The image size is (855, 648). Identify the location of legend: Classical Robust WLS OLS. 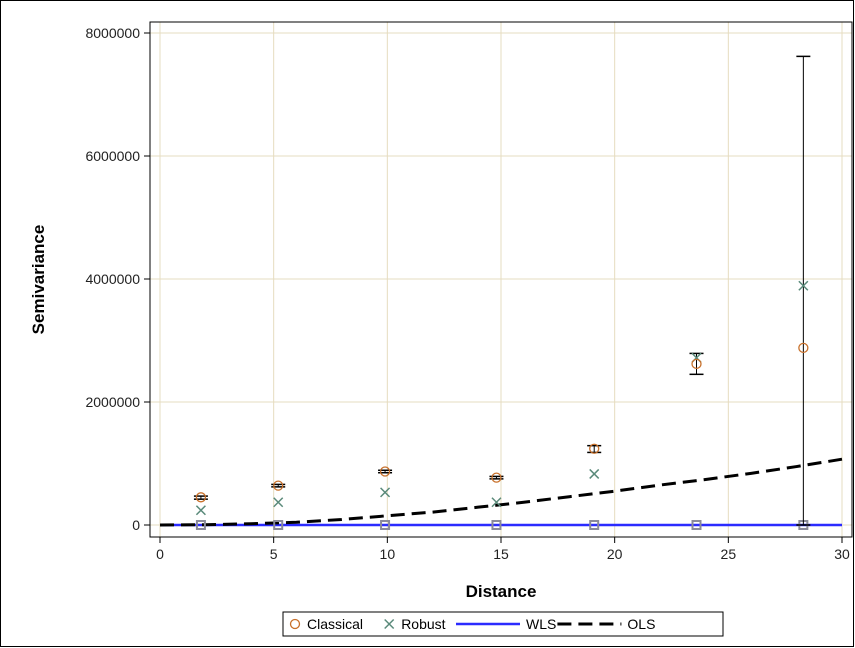
(503, 624).